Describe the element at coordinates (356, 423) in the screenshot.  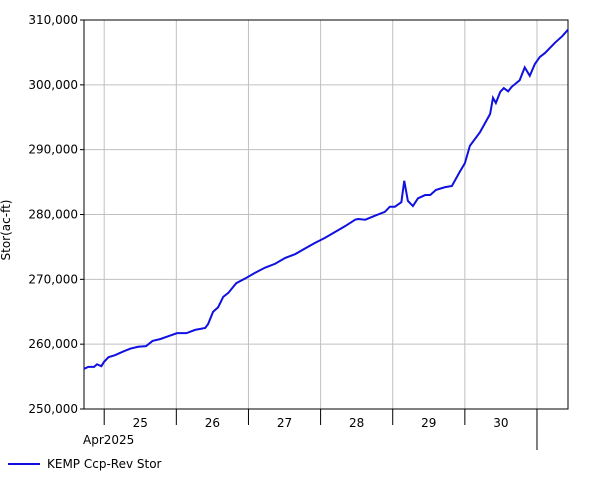
I see `x-tick-label: 28` at that location.